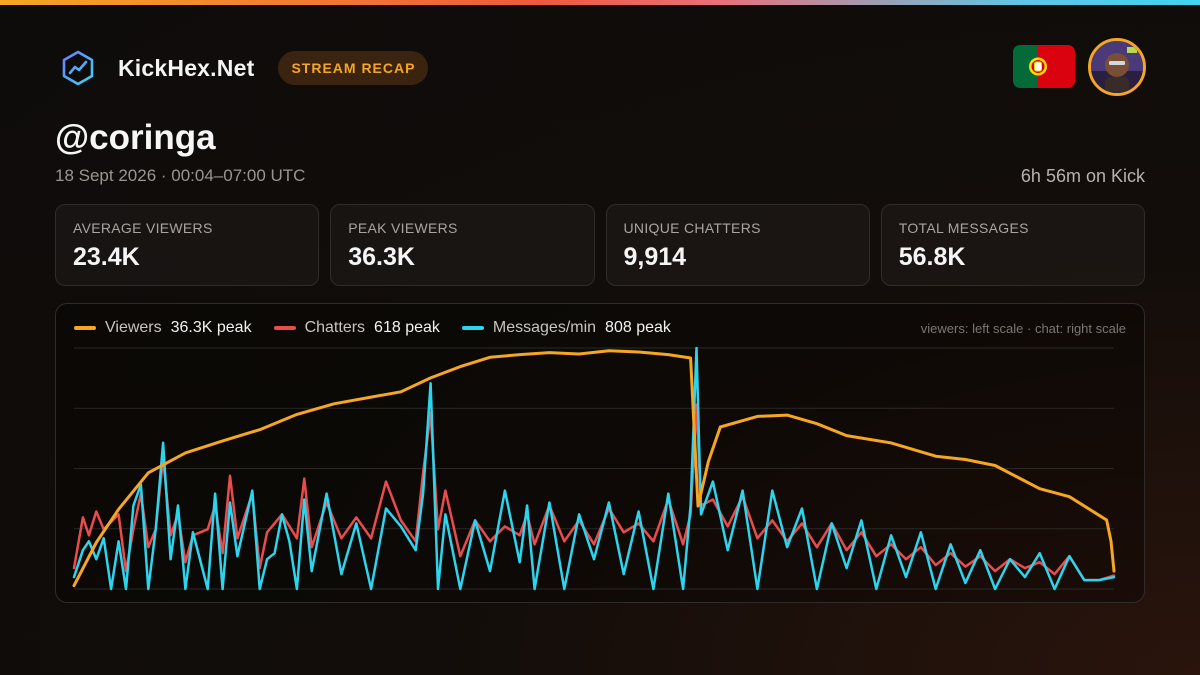 The width and height of the screenshot is (1200, 675). What do you see at coordinates (180, 175) in the screenshot?
I see `stream-date-time: 18 Sept 2026 · 00:04–07:00 UTC` at bounding box center [180, 175].